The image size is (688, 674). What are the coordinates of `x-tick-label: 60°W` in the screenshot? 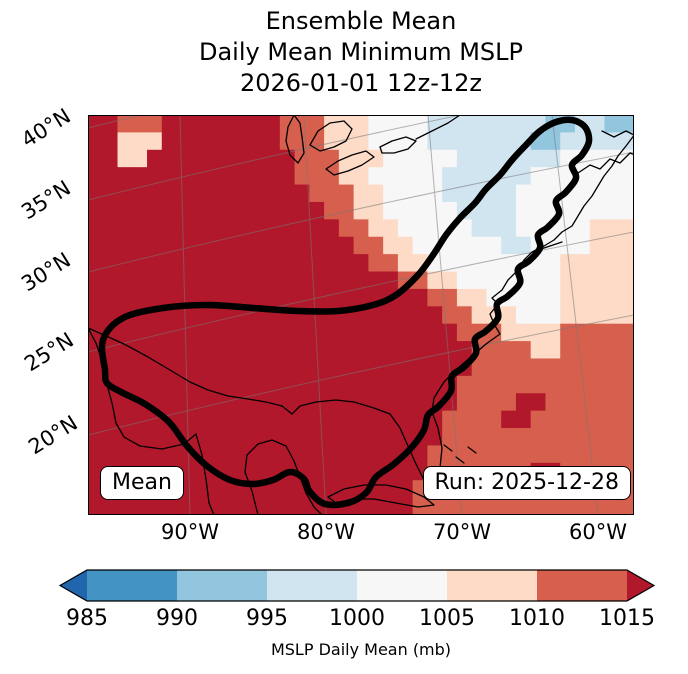 It's located at (598, 532).